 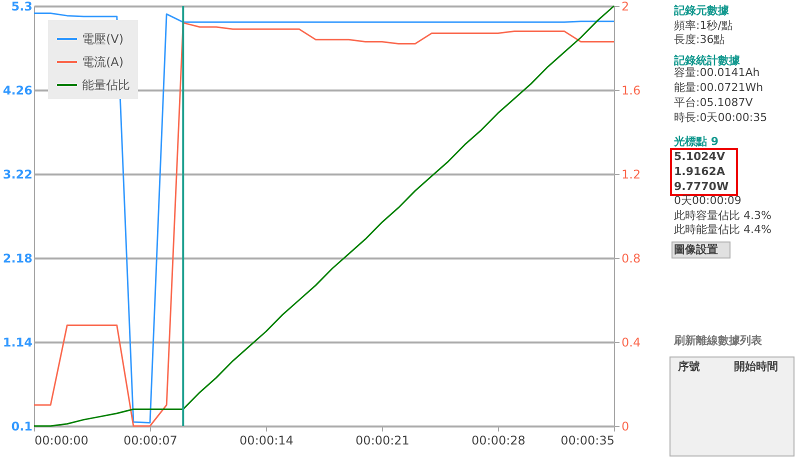 I want to click on x-tick-label: 00:00:28, so click(x=499, y=441).